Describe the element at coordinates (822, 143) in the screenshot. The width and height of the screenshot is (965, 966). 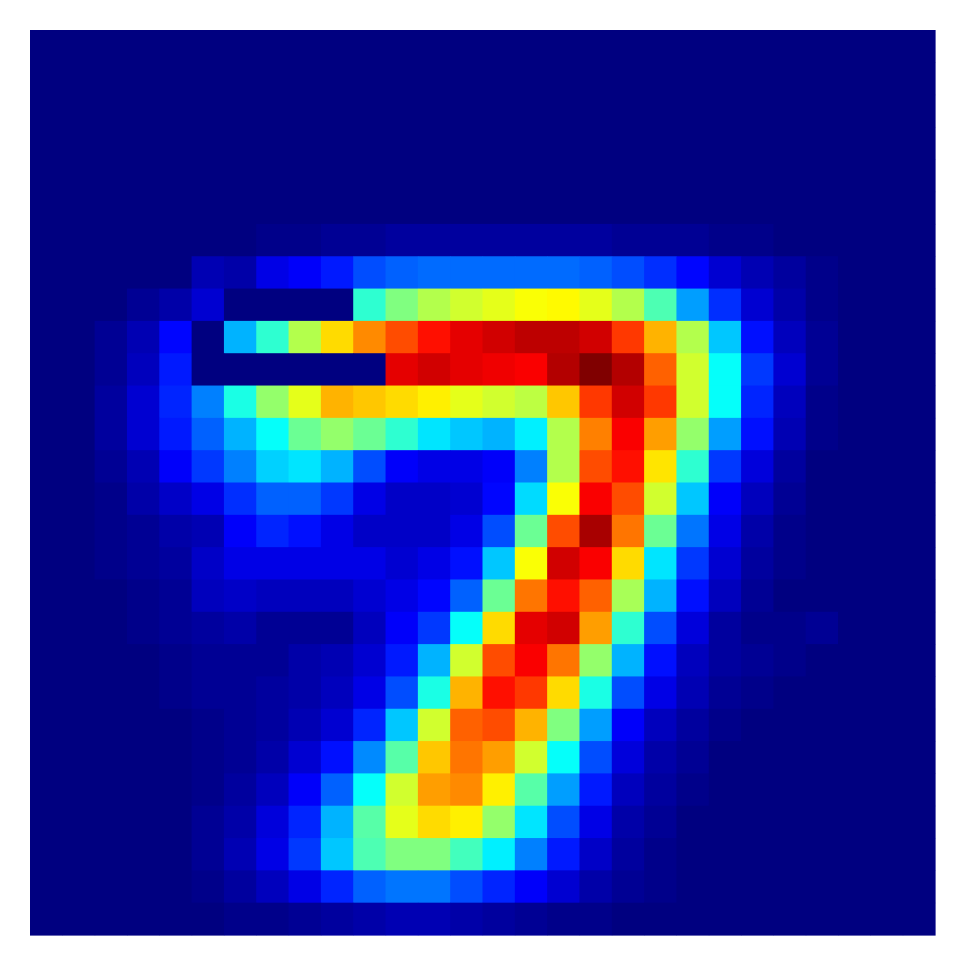
I see `heatmap-cell-r3-c24` at that location.